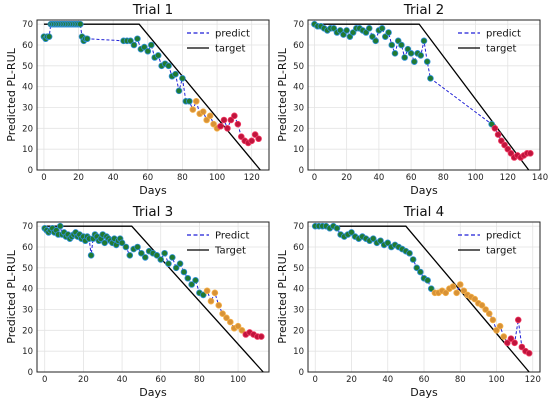  I want to click on x-tick-label: 20, so click(351, 380).